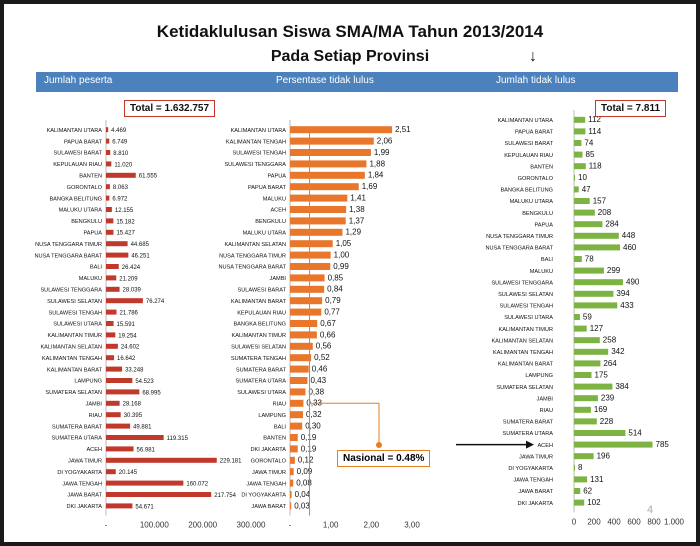 The width and height of the screenshot is (700, 546). I want to click on value-label-tidak-lulus: 384, so click(622, 386).